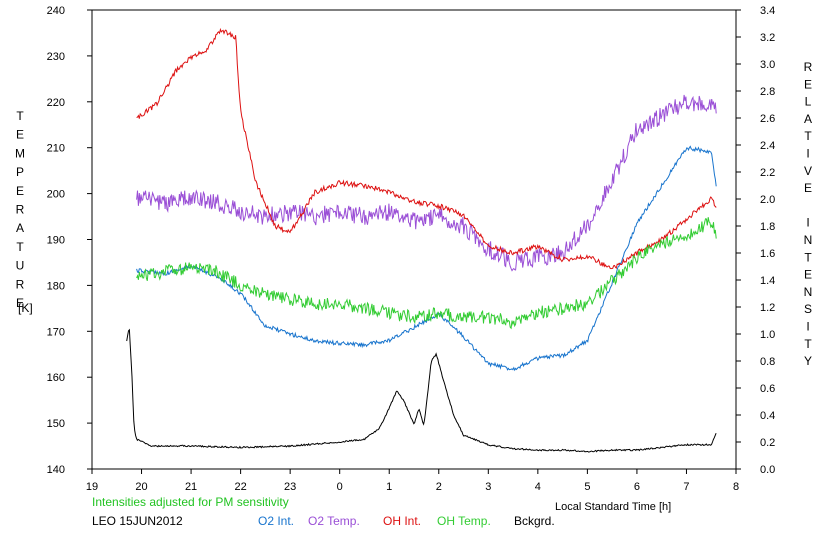 This screenshot has height=535, width=828. Describe the element at coordinates (56, 11) in the screenshot. I see `y-left-tick-label: 240` at that location.